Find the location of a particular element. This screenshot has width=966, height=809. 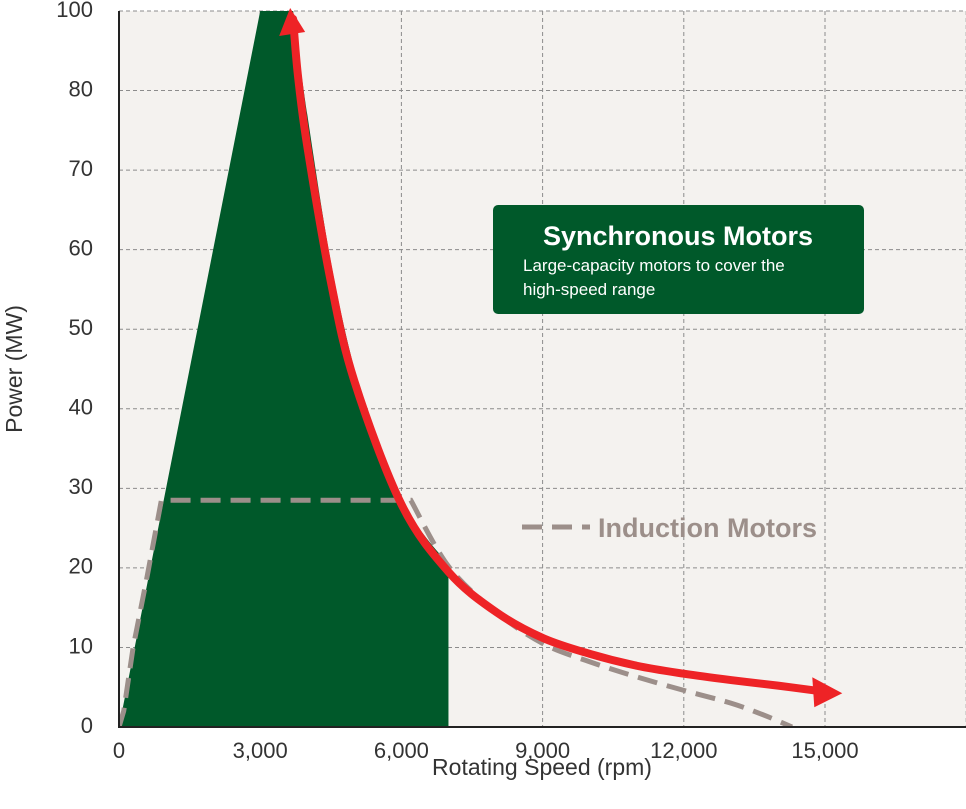

y-tick-label: 20 is located at coordinates (81, 566).